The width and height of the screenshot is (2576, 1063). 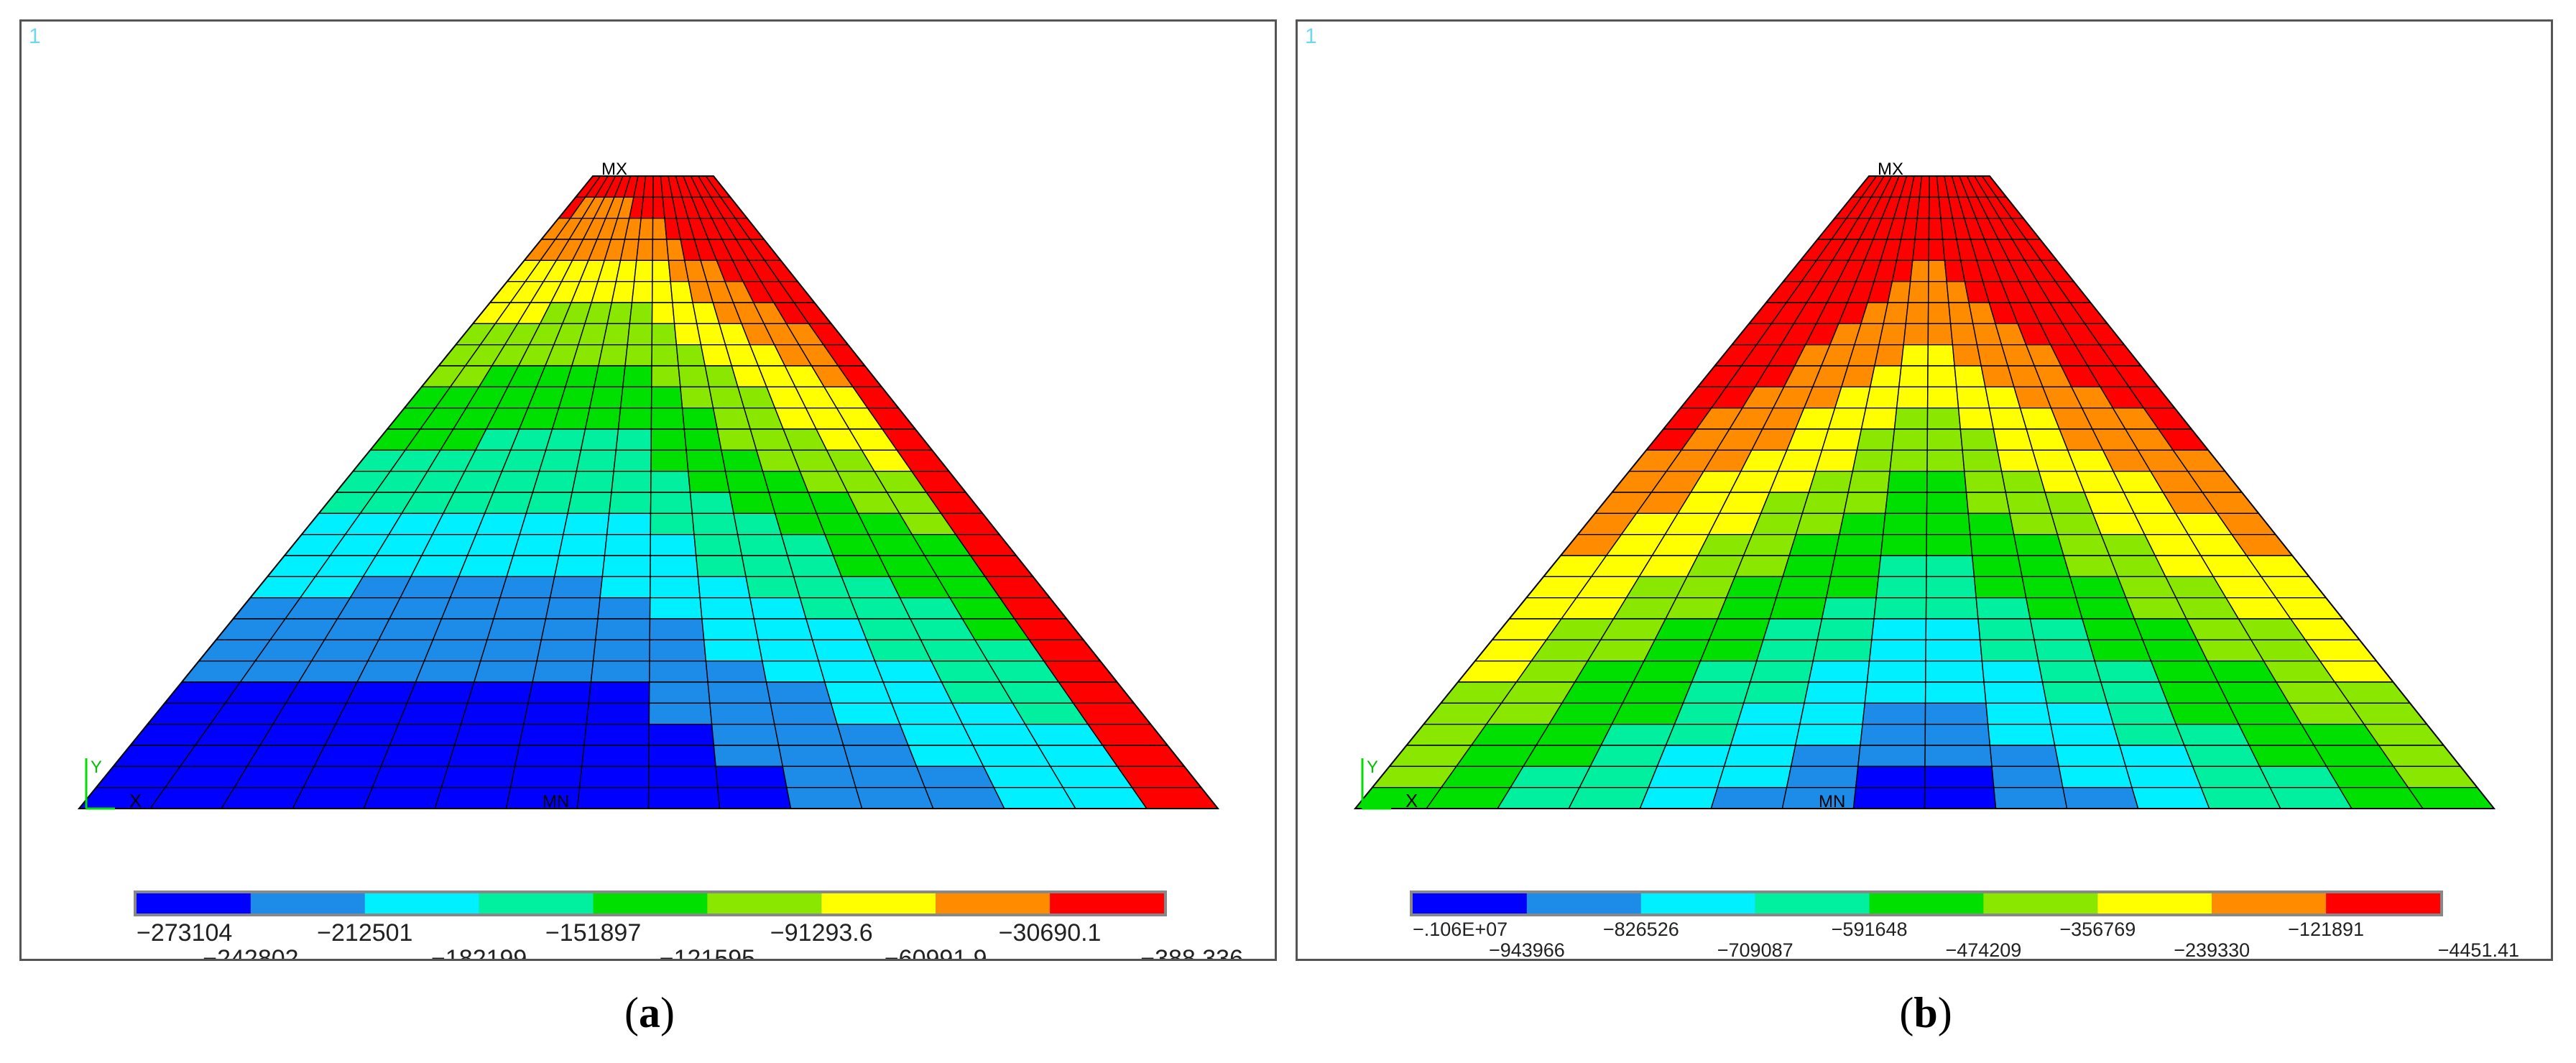 What do you see at coordinates (1926, 1012) in the screenshot?
I see `caption-label: b` at bounding box center [1926, 1012].